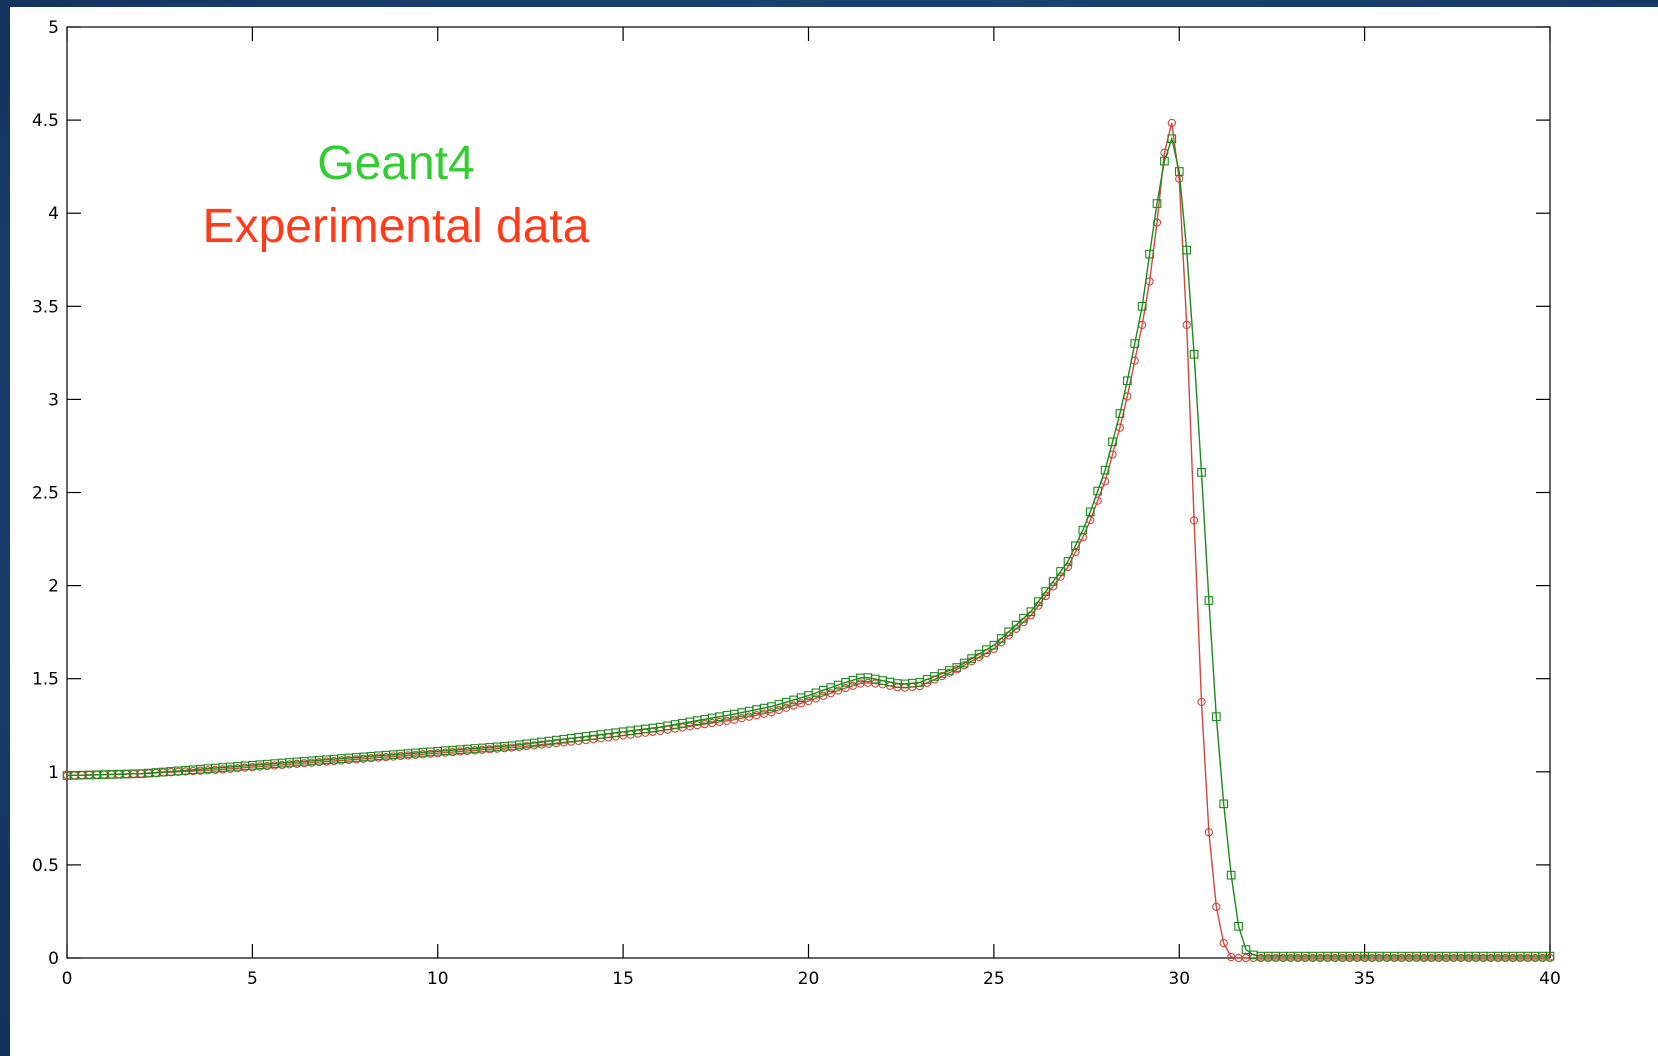  What do you see at coordinates (1365, 979) in the screenshot?
I see `x-tick-label: 35` at bounding box center [1365, 979].